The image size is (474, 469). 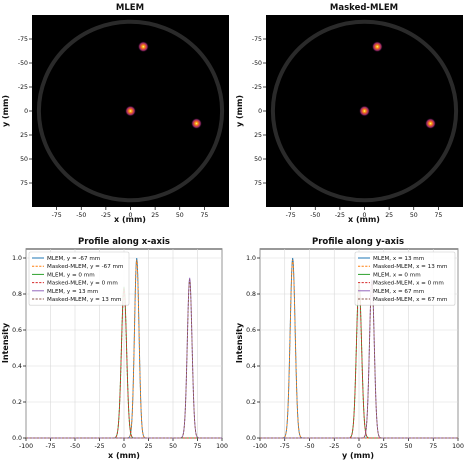 I want to click on legend-label: Masked-MLEM, x = 0 mm, so click(x=408, y=284).